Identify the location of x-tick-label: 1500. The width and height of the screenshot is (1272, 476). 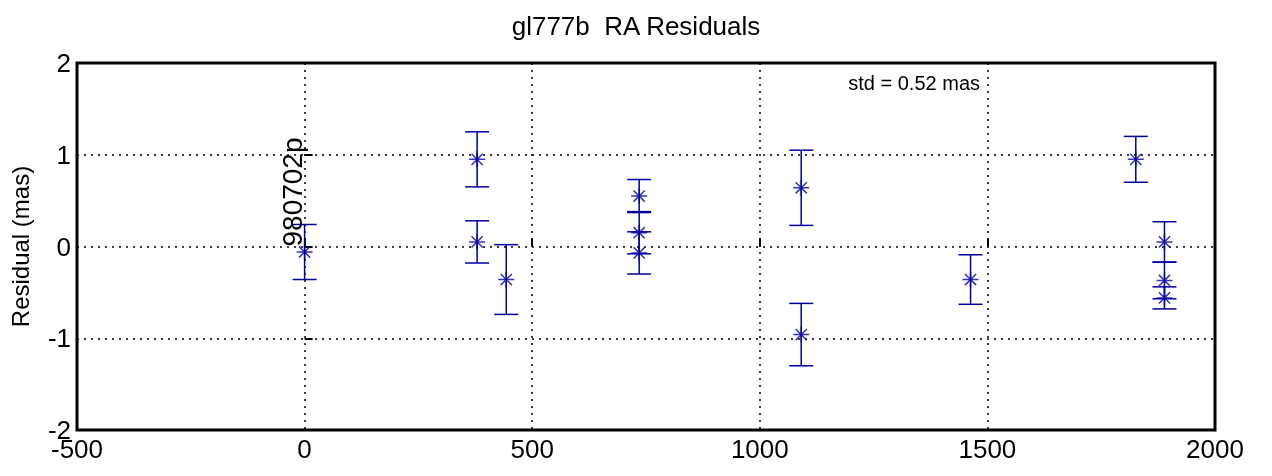
(987, 449).